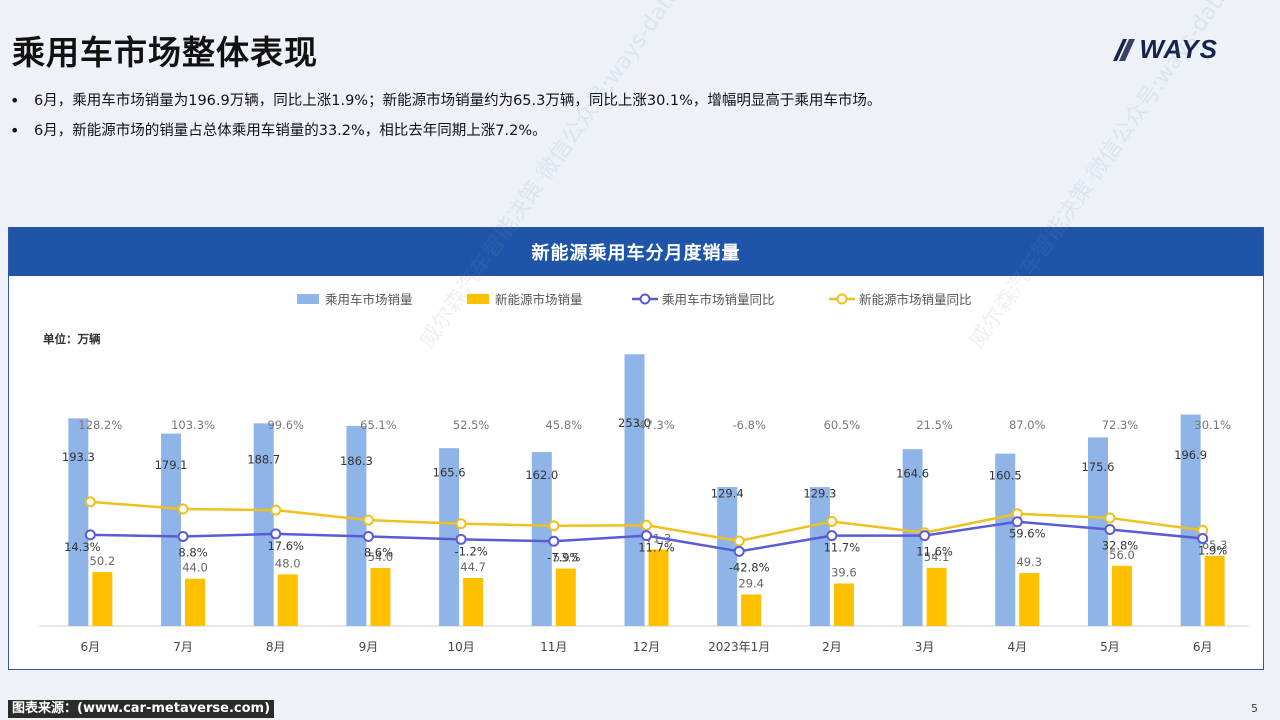  Describe the element at coordinates (1212, 425) in the screenshot. I see `nev-yoy-label: 30.1%` at that location.